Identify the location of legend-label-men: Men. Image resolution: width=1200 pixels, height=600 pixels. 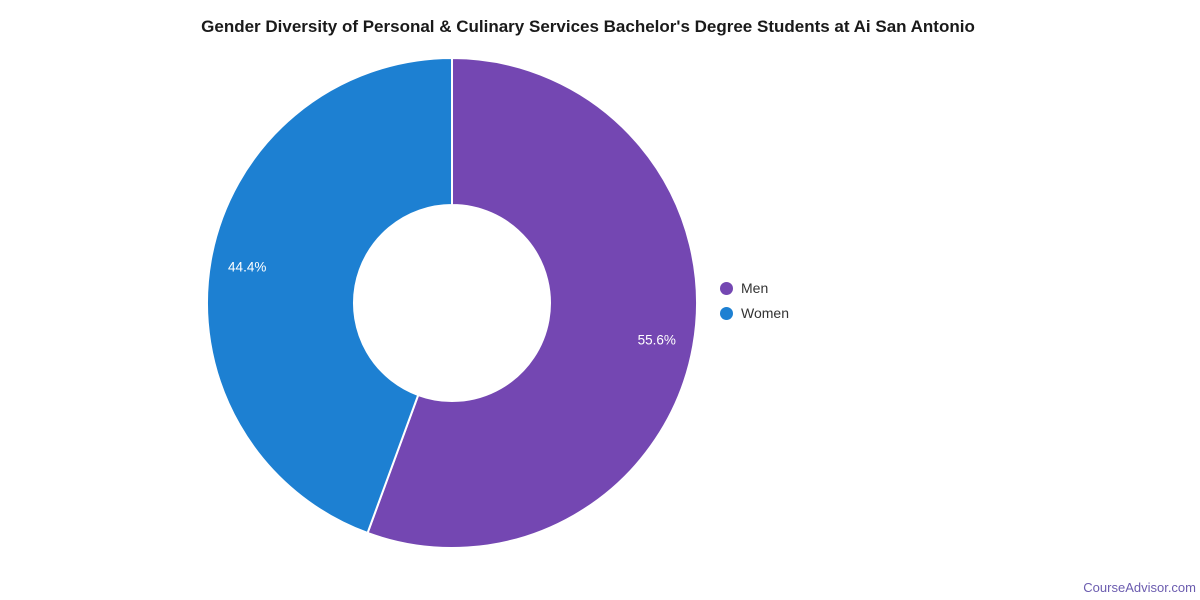
(755, 288).